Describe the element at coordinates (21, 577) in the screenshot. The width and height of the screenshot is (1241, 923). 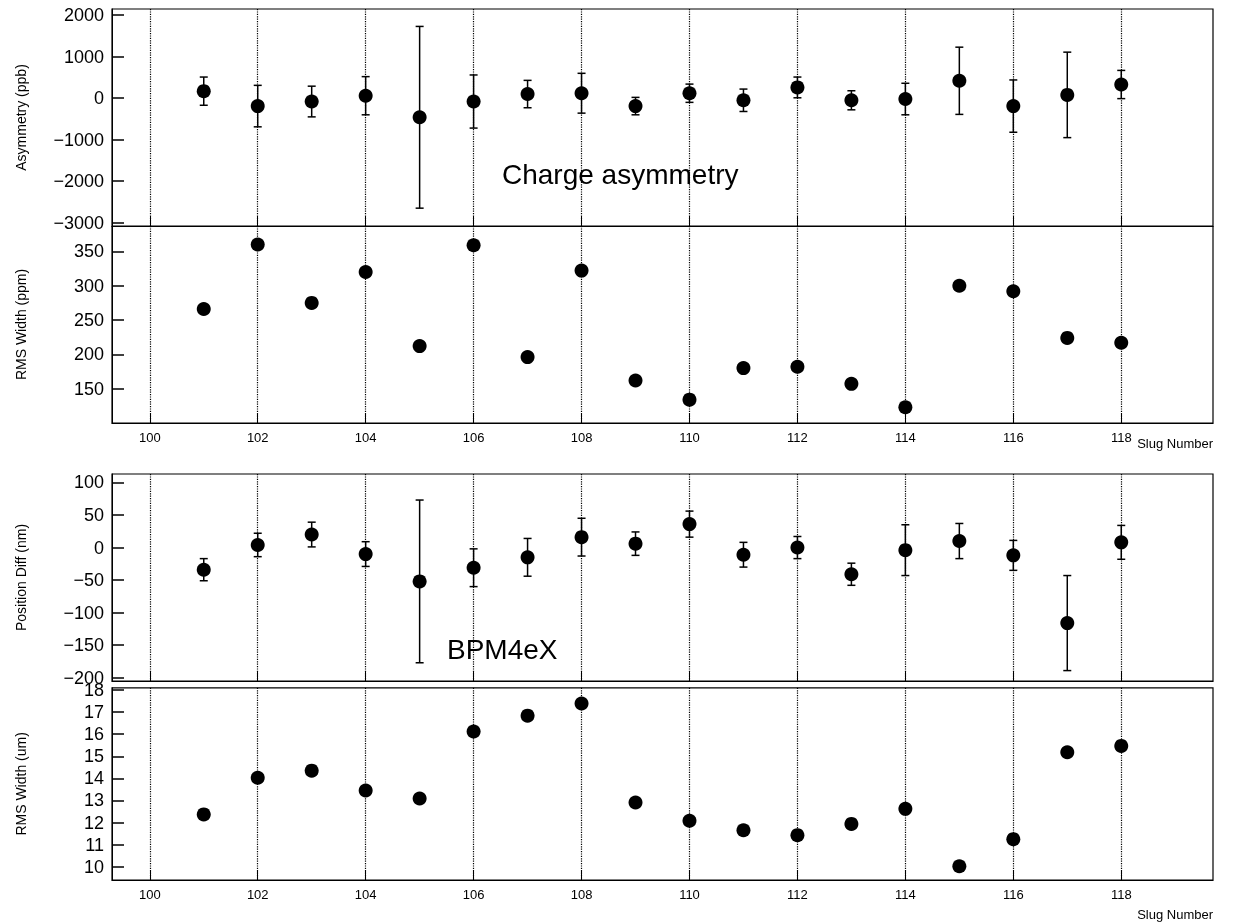
I see `y-axis-title: Position Diff (nm)` at that location.